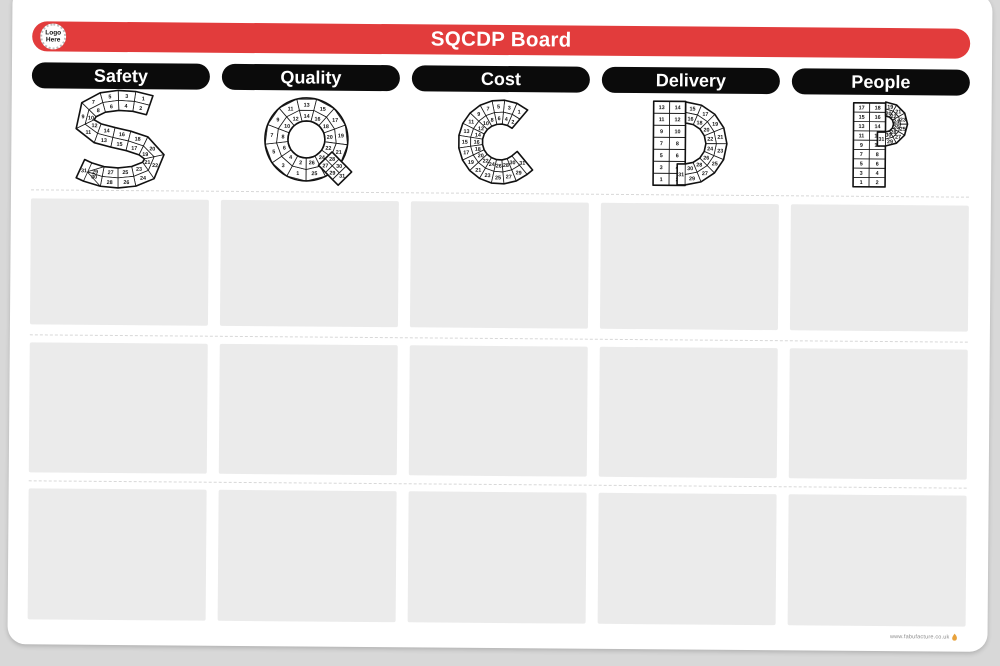  I want to click on note-panel-quality-row1, so click(309, 263).